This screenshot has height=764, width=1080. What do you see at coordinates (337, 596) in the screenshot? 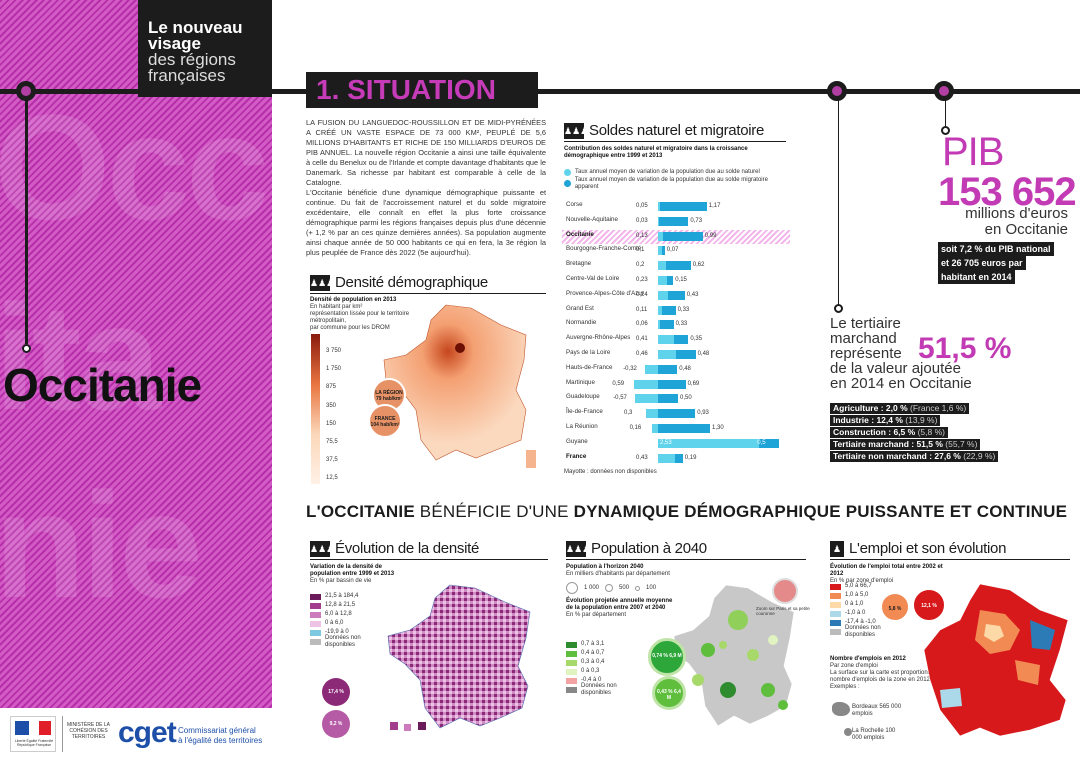
I see `evo-legend-row: 21,5 à 184,4` at bounding box center [337, 596].